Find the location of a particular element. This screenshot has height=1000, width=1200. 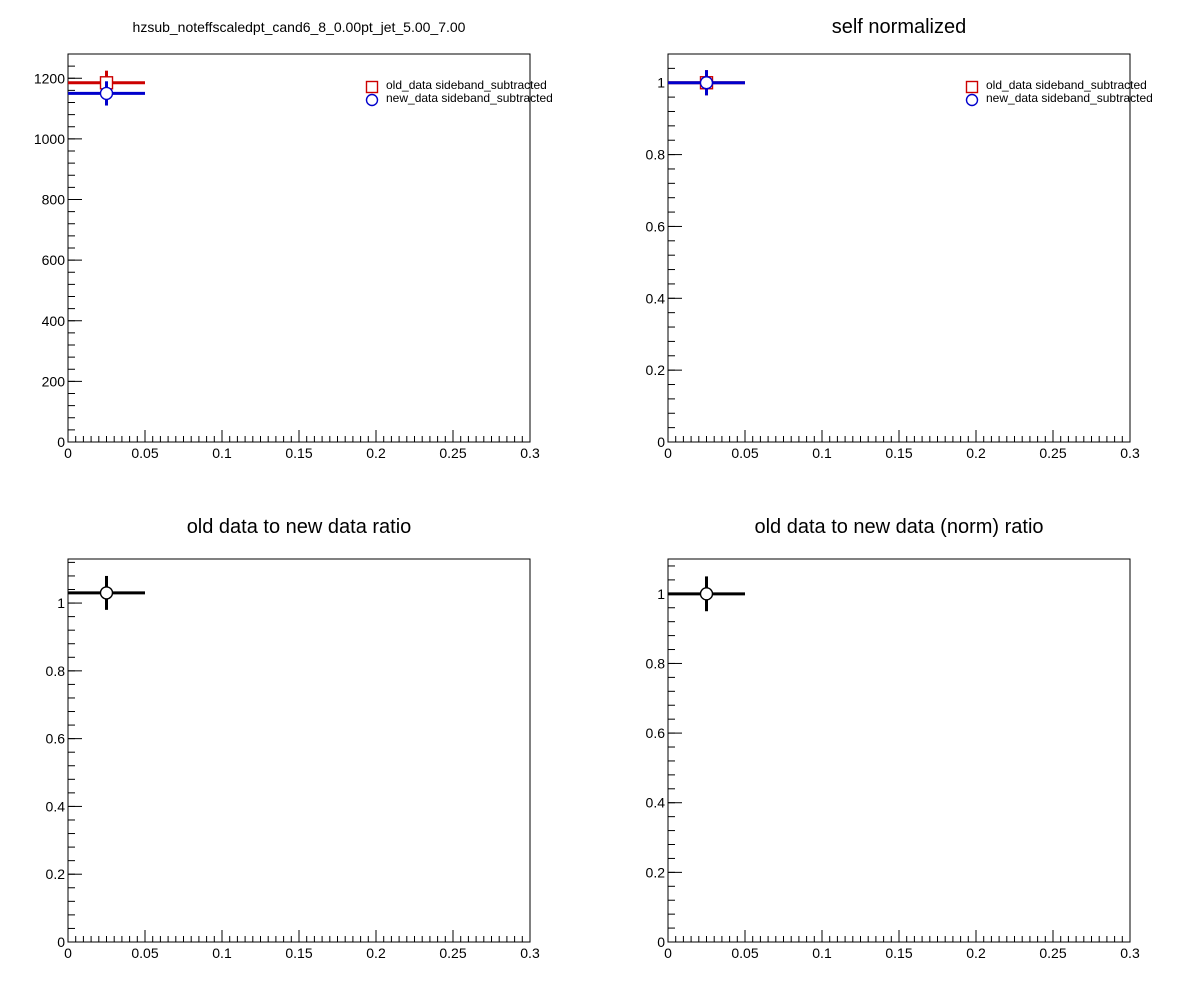

y-tick-label: 200 is located at coordinates (54, 381).